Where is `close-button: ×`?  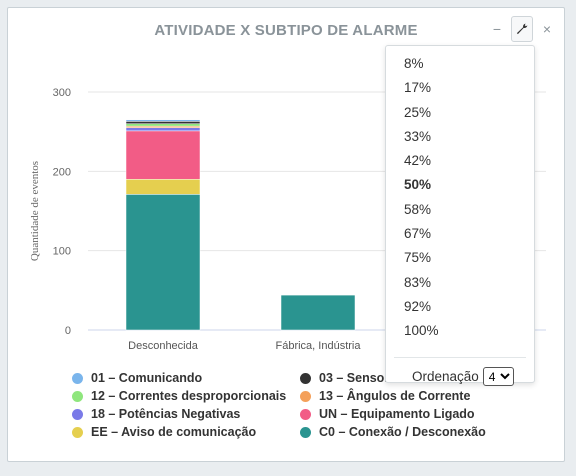 close-button: × is located at coordinates (547, 29).